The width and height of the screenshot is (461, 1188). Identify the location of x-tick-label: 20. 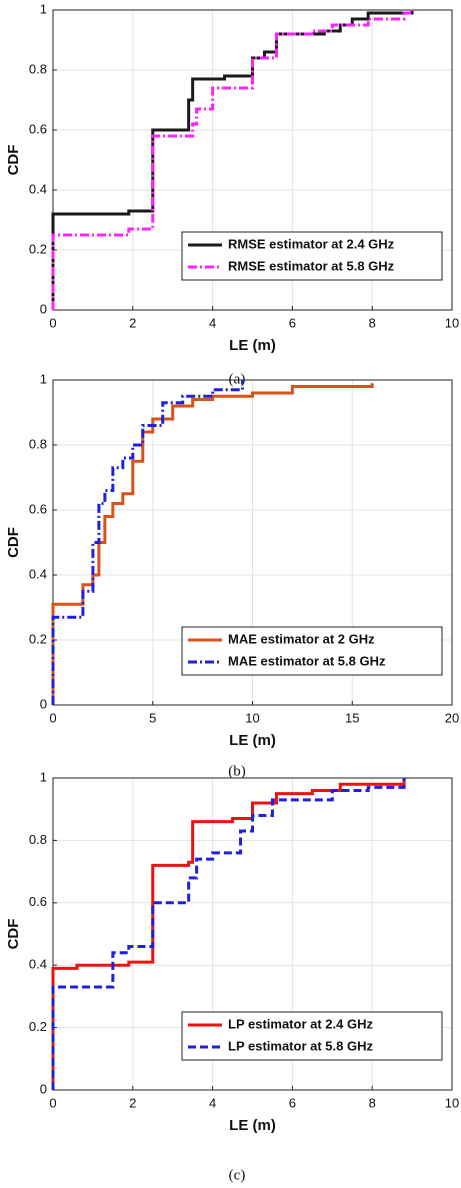
(452, 717).